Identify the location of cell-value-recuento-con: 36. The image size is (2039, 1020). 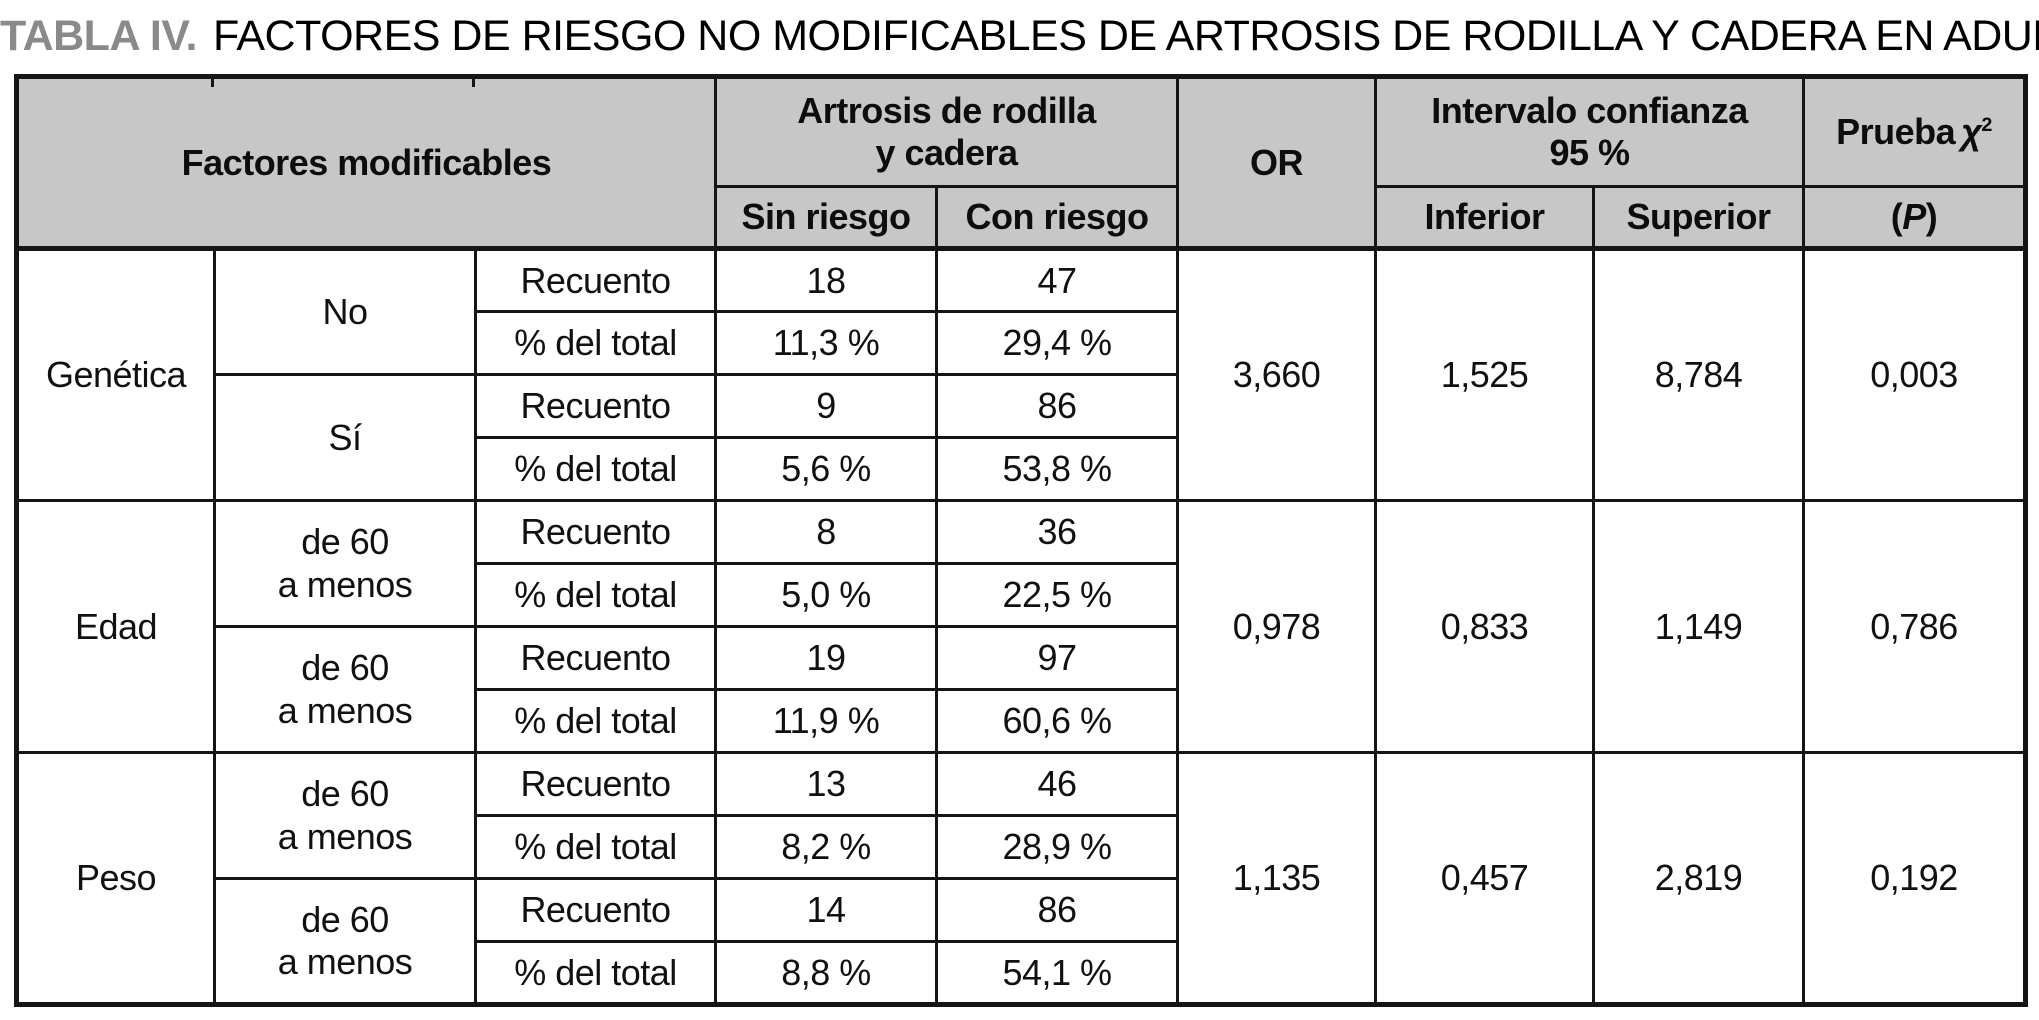
(1057, 532).